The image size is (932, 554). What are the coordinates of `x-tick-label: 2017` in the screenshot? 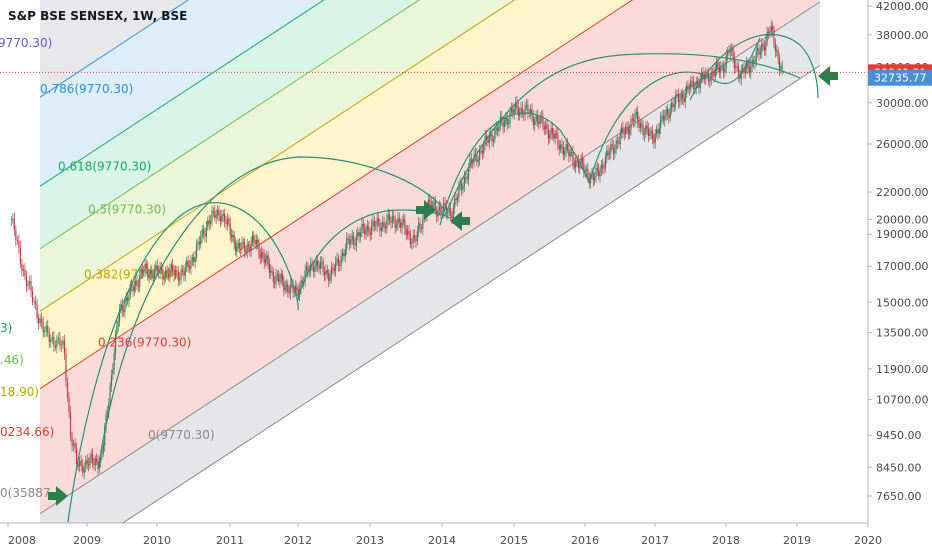 It's located at (655, 540).